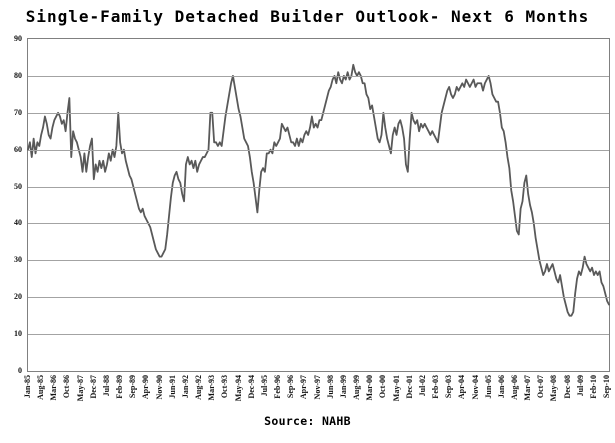 This screenshot has width=615, height=443. Describe the element at coordinates (422, 386) in the screenshot. I see `x-tick-label-Jul-02: Jul-02` at that location.